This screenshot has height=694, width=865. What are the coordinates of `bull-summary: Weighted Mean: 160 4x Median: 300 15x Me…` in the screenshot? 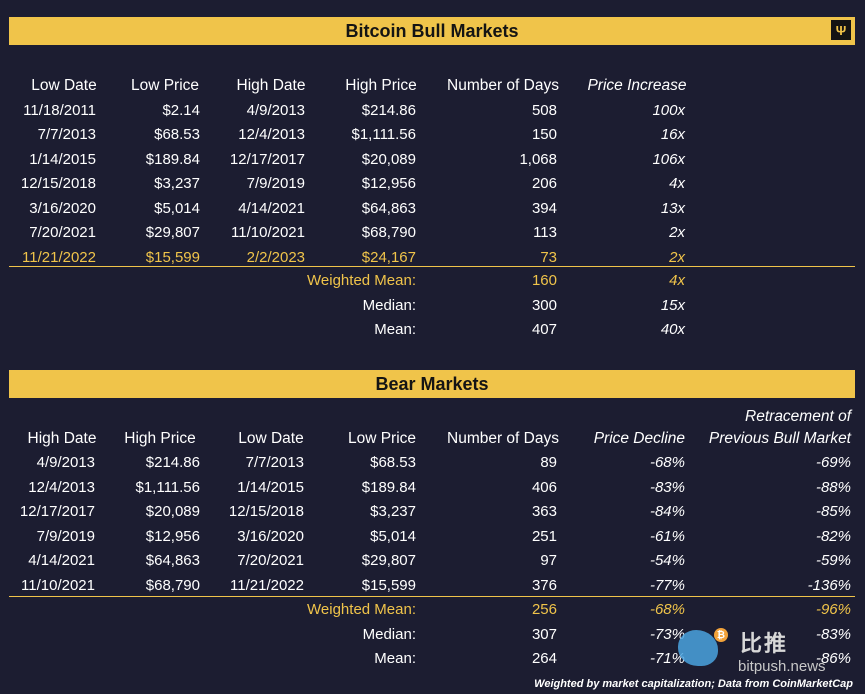 It's located at (432, 306).